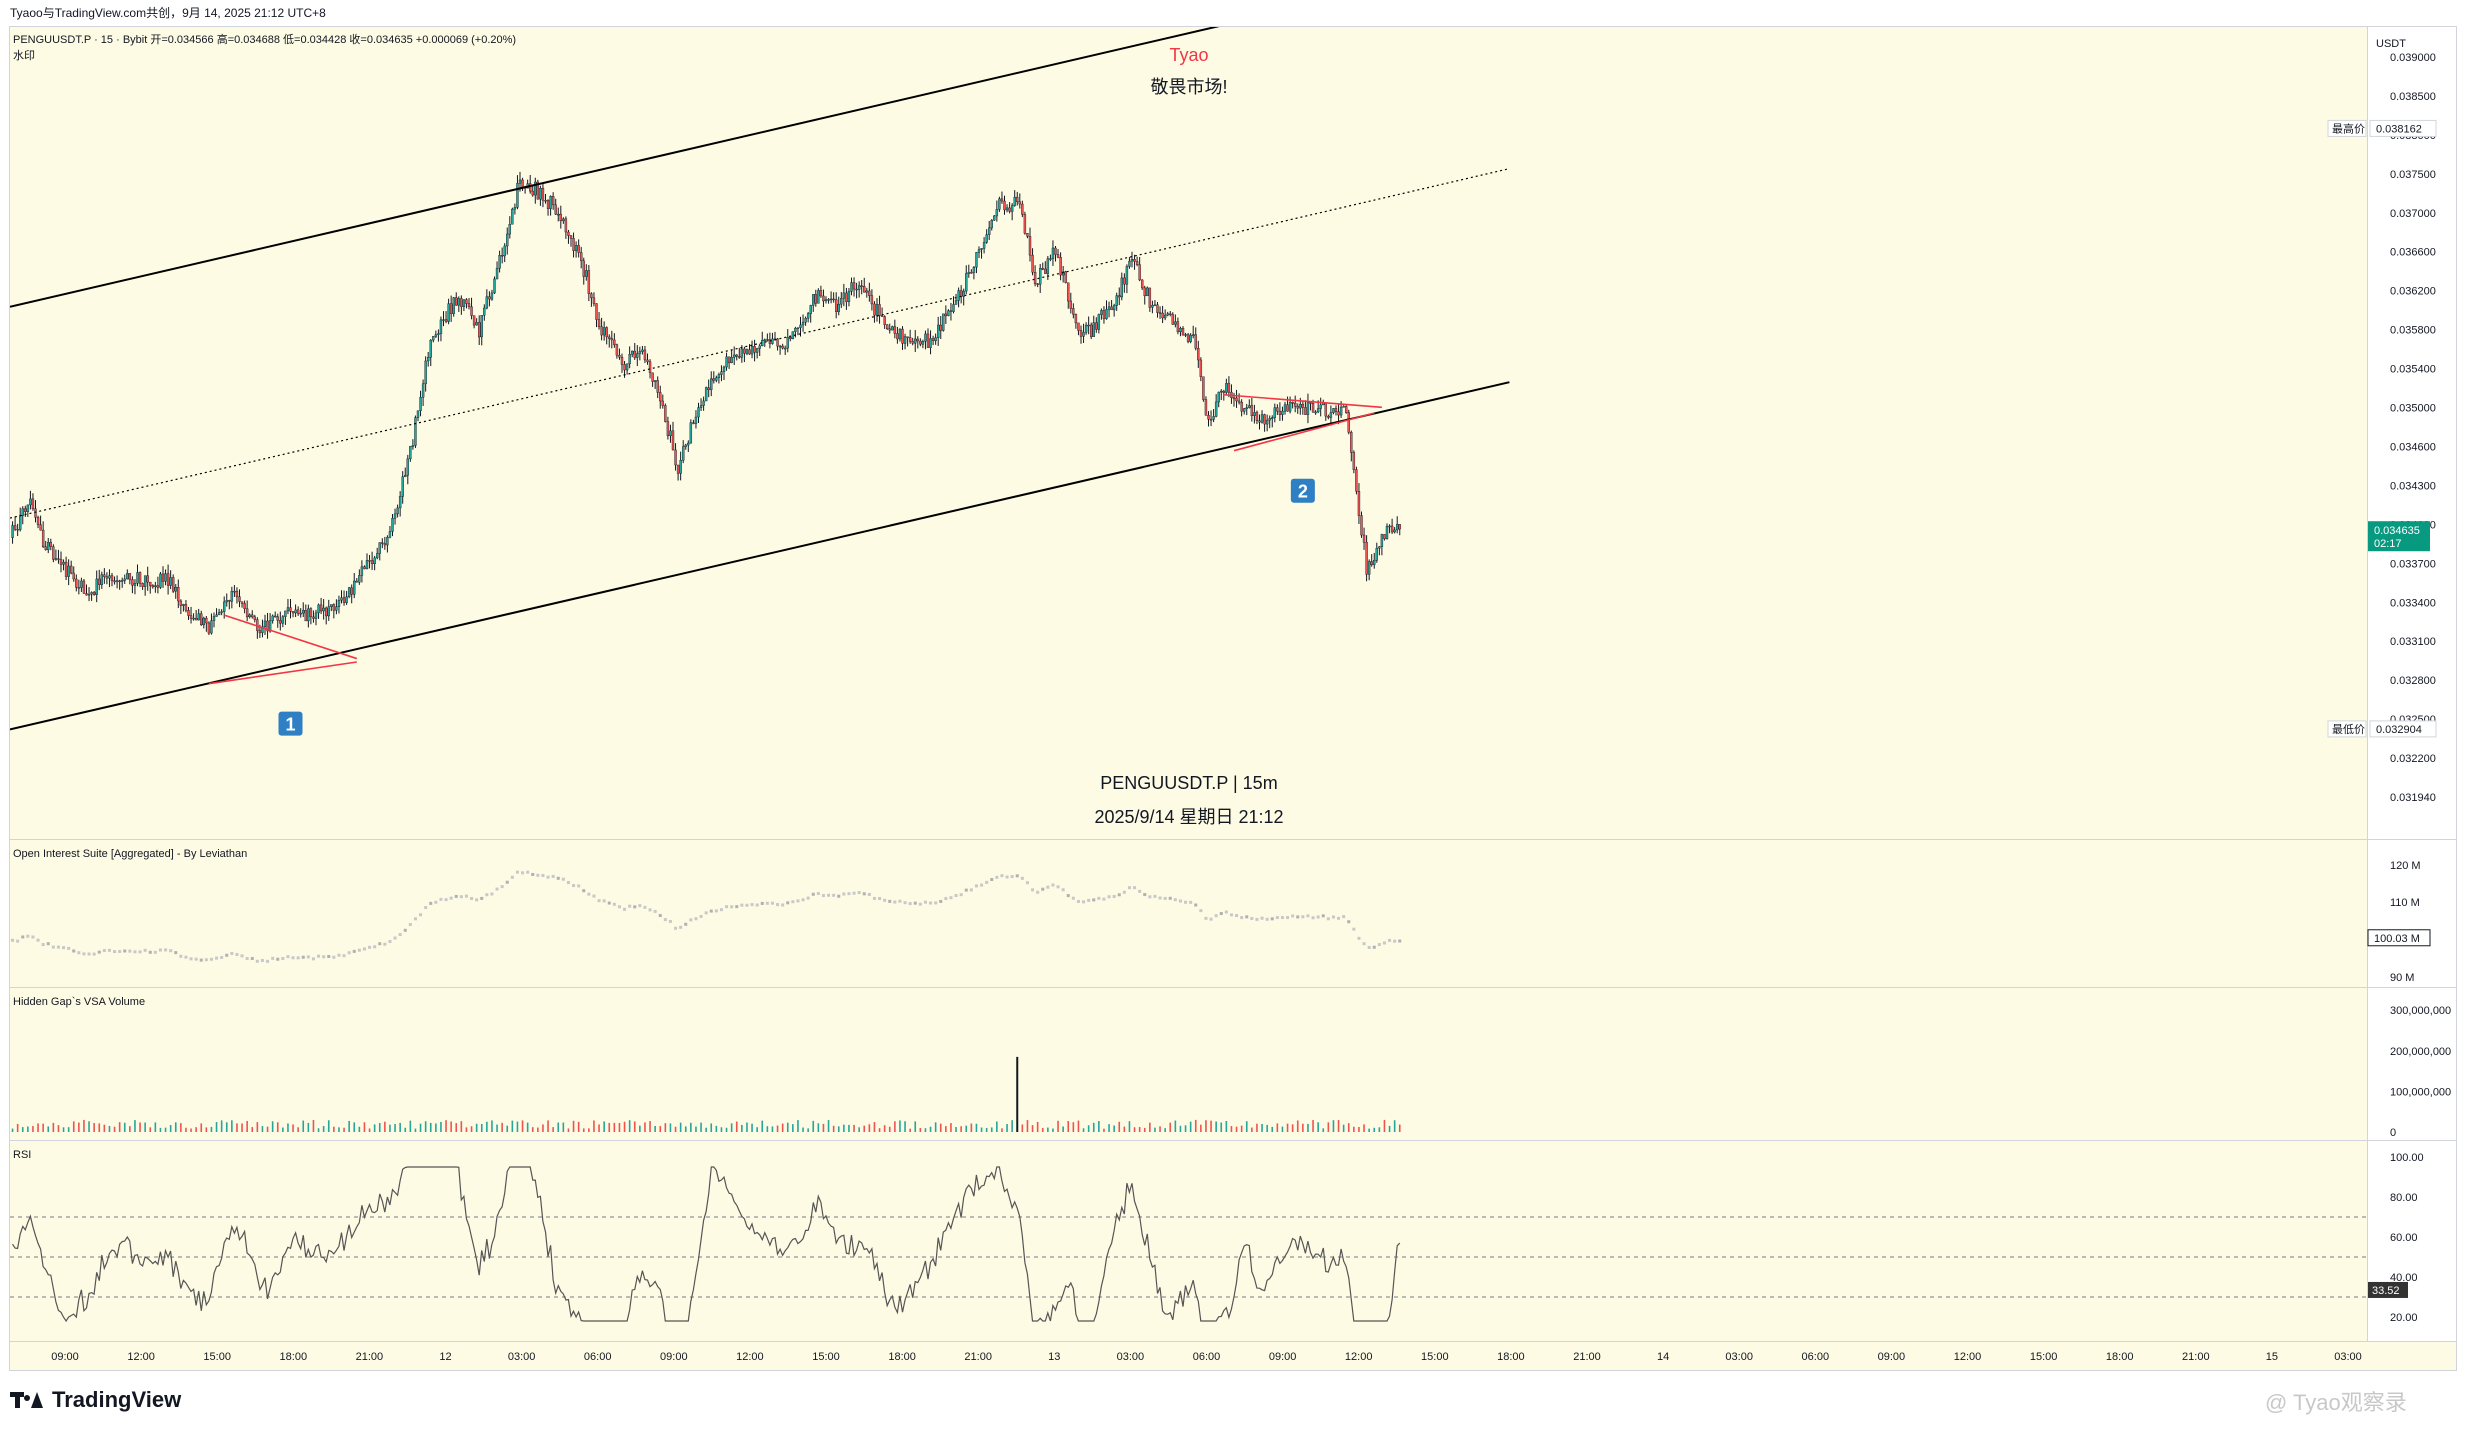  Describe the element at coordinates (1188, 913) in the screenshot. I see `oi-pane-bg` at that location.